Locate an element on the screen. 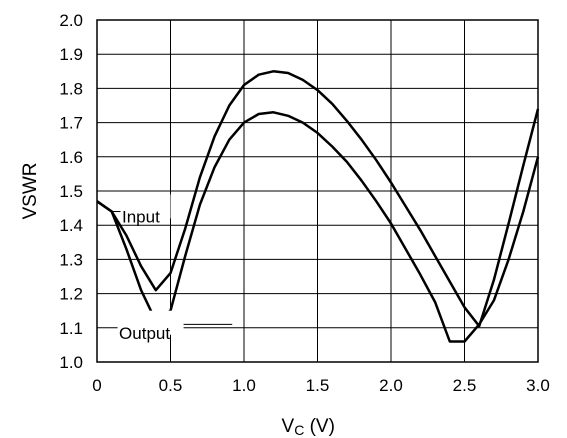 Image resolution: width=567 pixels, height=438 pixels. y-tick-label: 1.1 is located at coordinates (71, 328).